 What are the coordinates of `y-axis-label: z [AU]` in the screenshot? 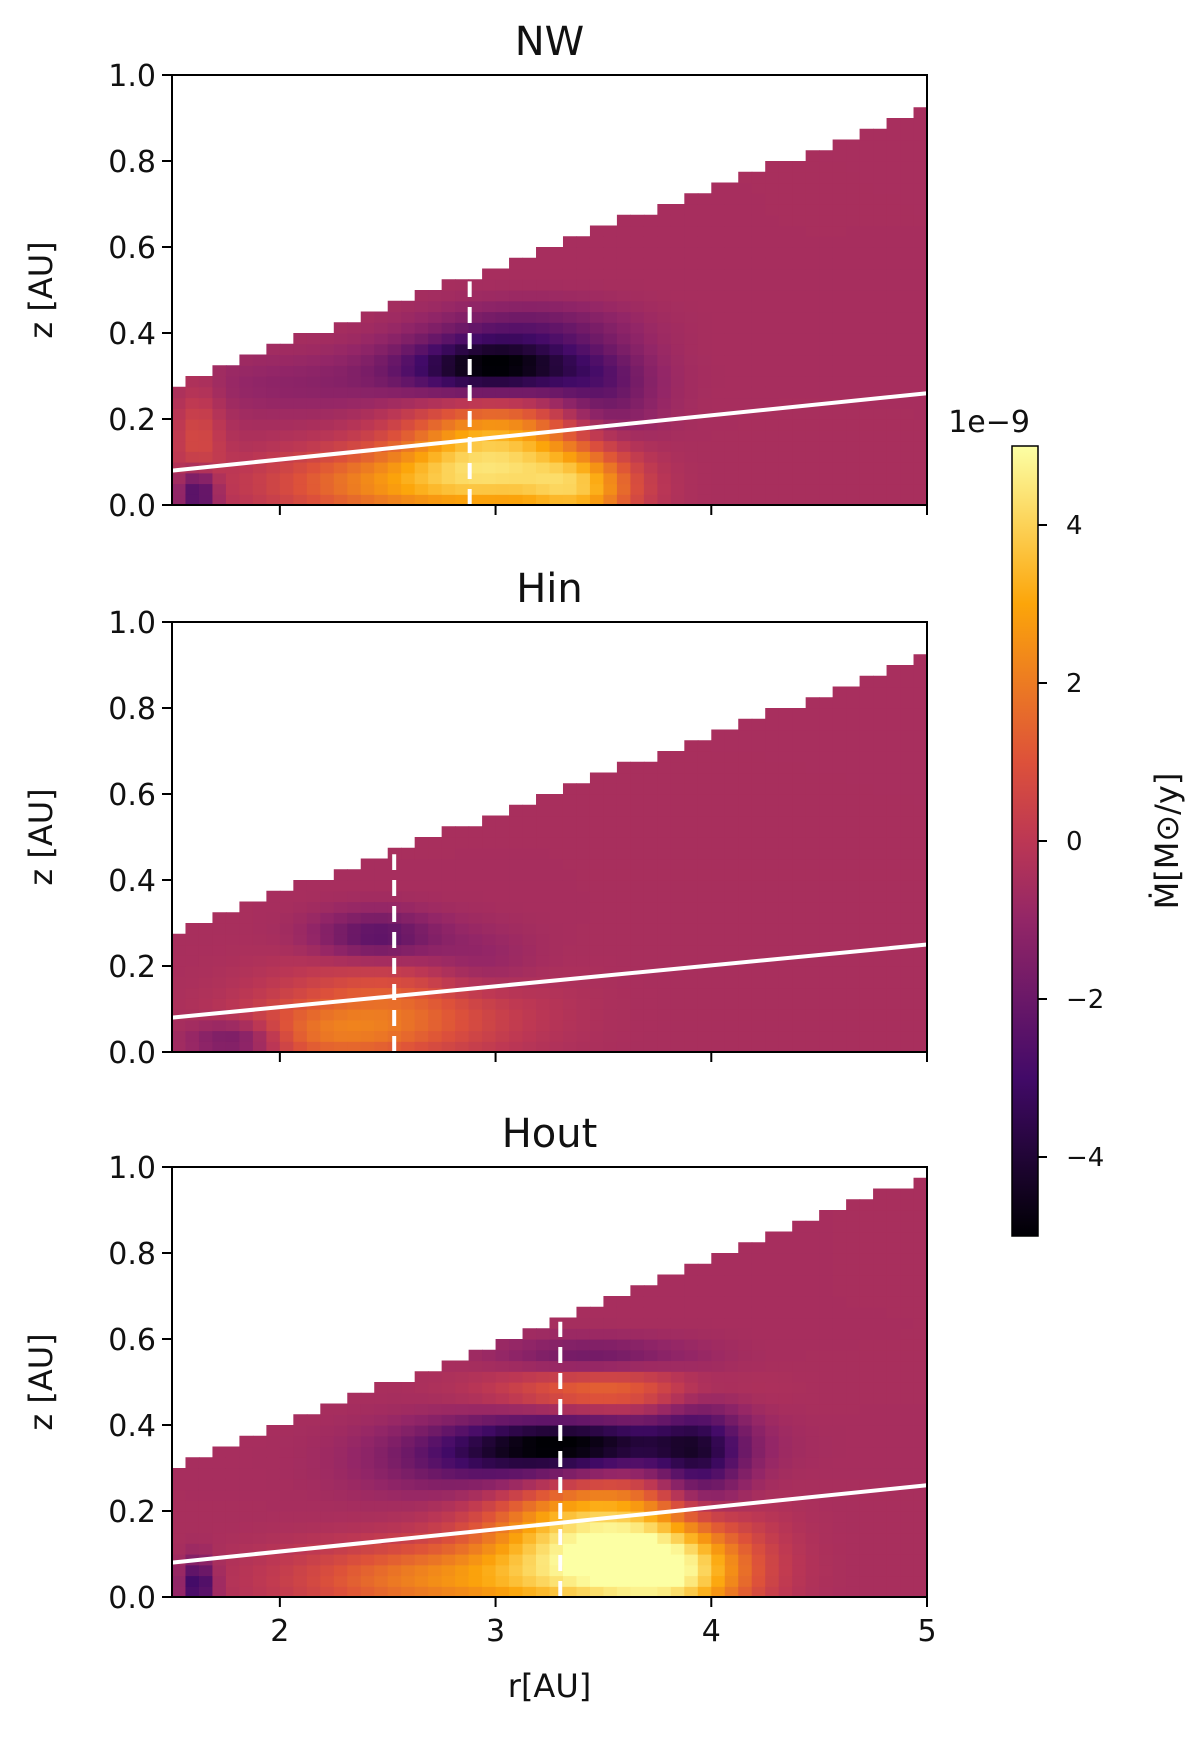 It's located at (41, 836).